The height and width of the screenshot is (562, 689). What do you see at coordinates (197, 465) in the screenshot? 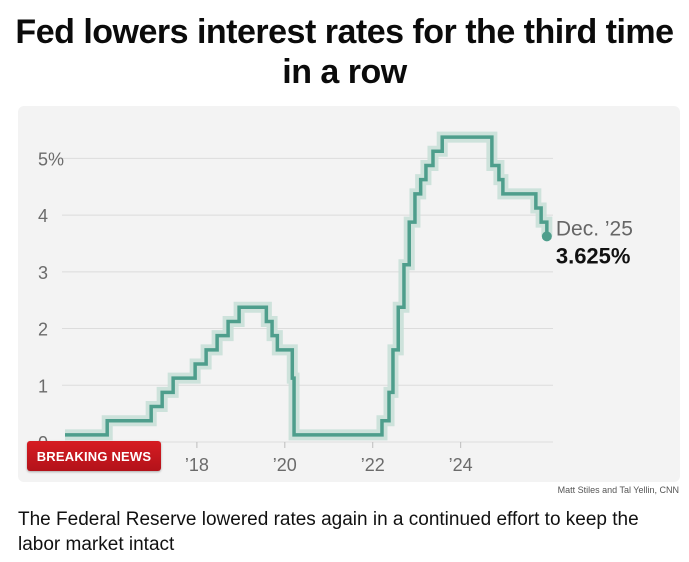
I see `x-tick-label: ’18` at bounding box center [197, 465].